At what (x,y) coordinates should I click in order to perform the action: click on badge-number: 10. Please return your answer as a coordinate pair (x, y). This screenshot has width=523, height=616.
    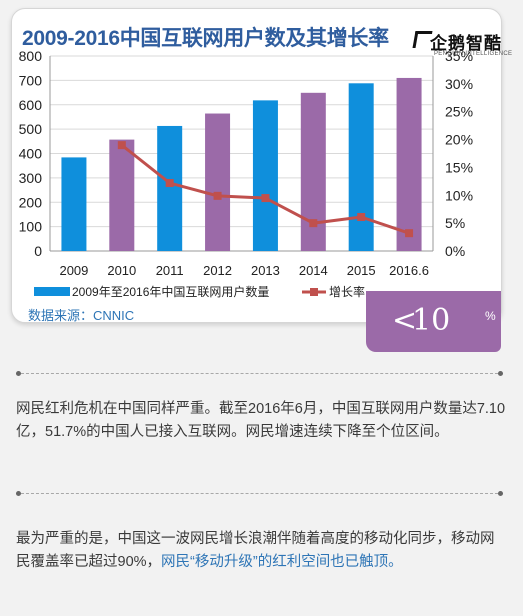
    Looking at the image, I should click on (431, 320).